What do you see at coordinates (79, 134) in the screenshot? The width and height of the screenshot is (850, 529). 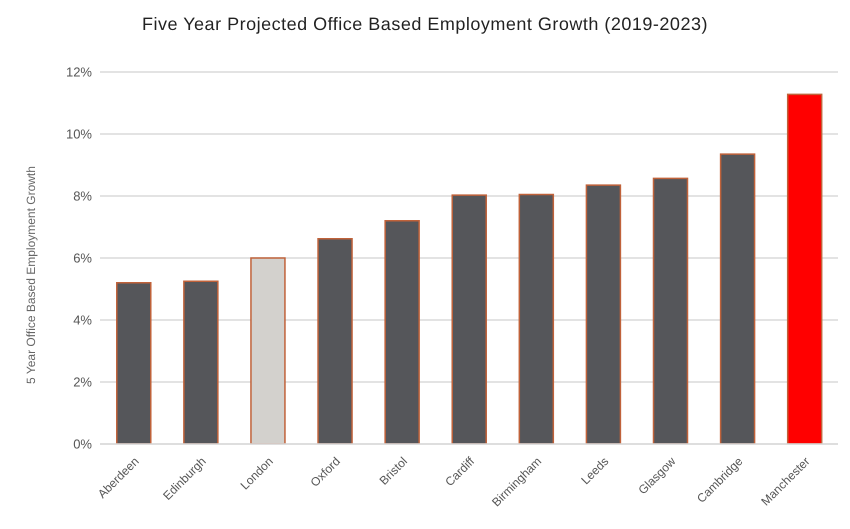 I see `y-tick-label: 10%` at bounding box center [79, 134].